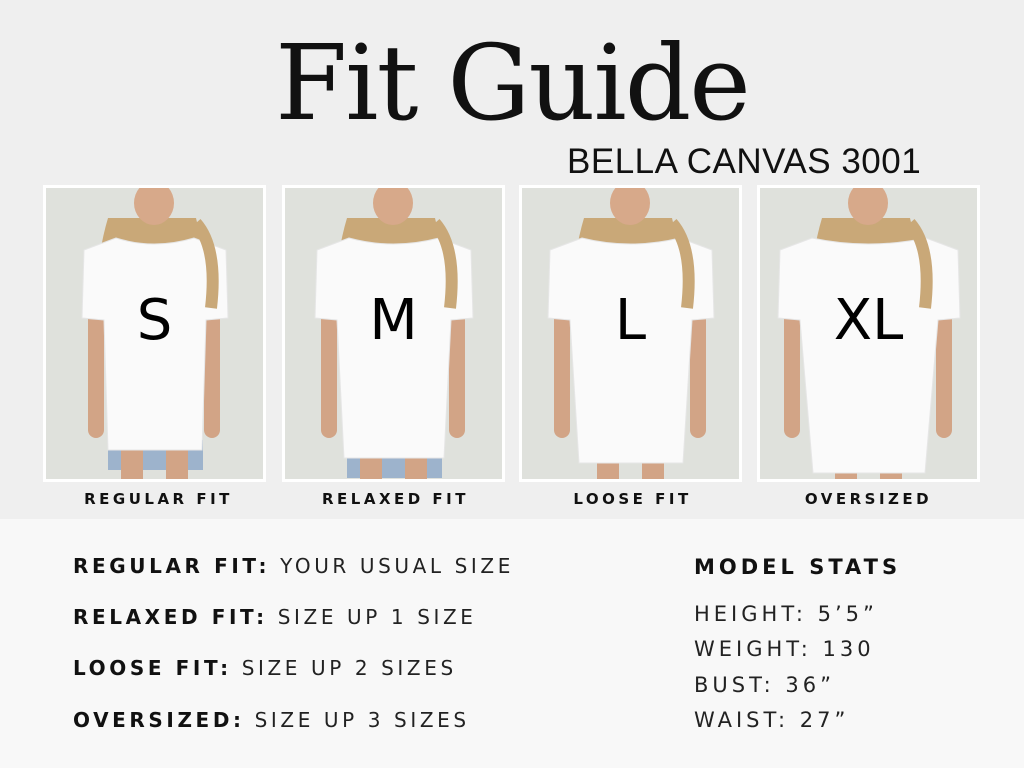 The image size is (1024, 768). I want to click on fit-photo-card: XL, so click(868, 333).